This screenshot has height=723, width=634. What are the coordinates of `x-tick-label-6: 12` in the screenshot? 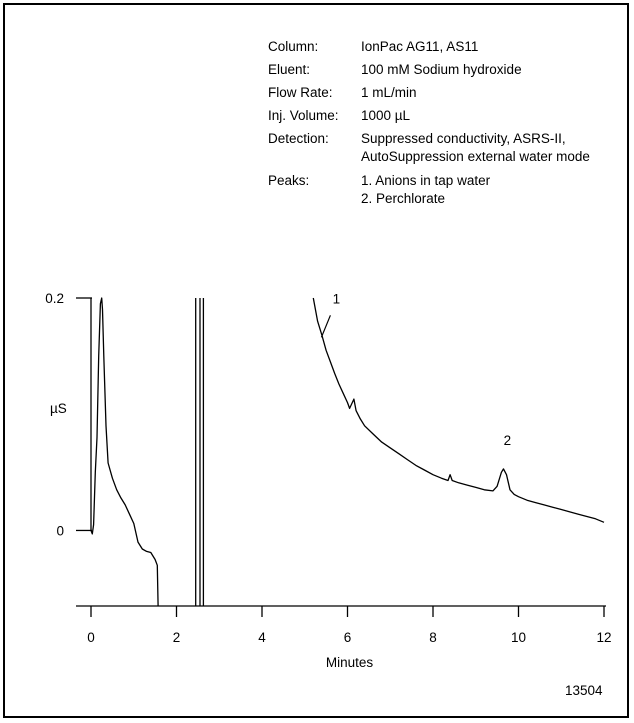 It's located at (603, 637).